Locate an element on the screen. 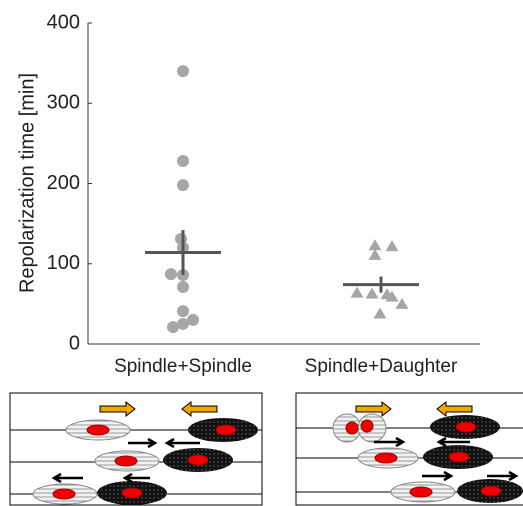 The height and width of the screenshot is (506, 523). y-tick-label: 0 is located at coordinates (74, 343).